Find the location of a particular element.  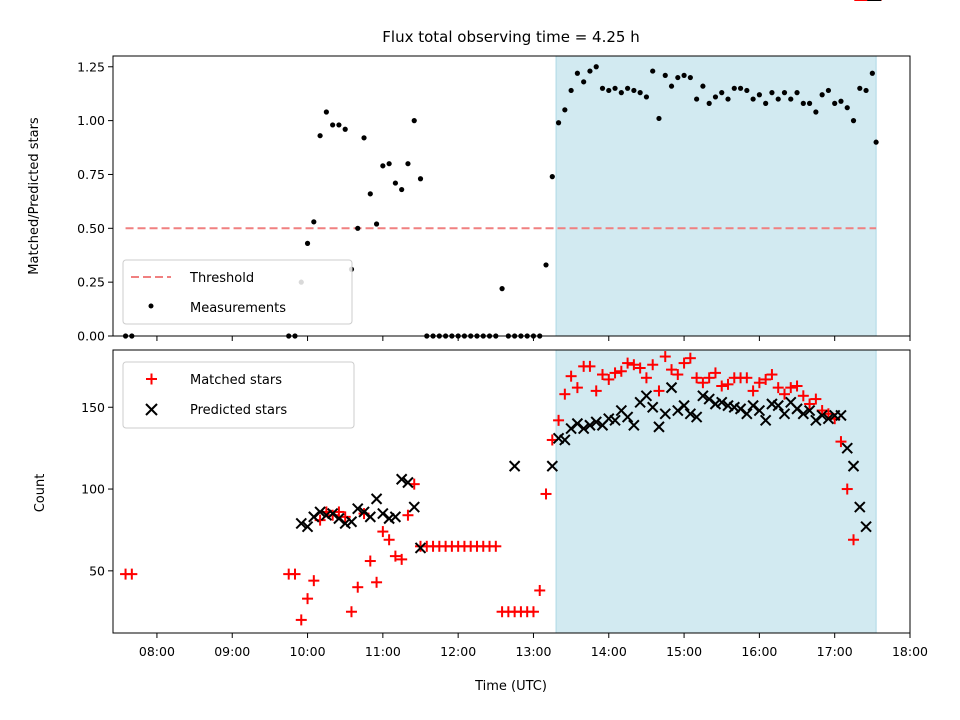

legend-matched-label: Matched stars is located at coordinates (236, 380).